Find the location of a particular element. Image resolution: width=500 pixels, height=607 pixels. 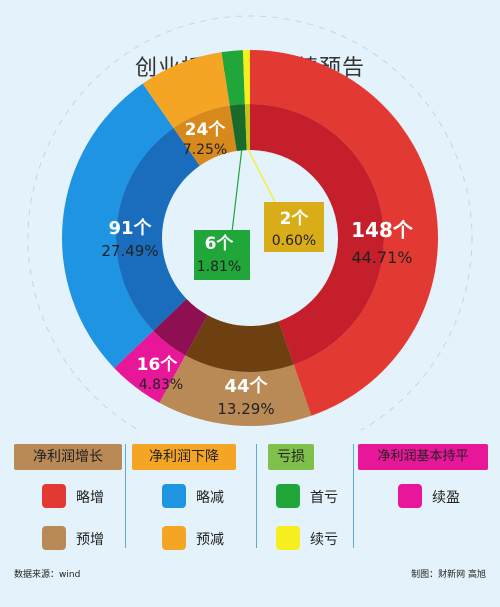

legend-group-loss: 亏损 首亏 续亏 is located at coordinates (308, 494).